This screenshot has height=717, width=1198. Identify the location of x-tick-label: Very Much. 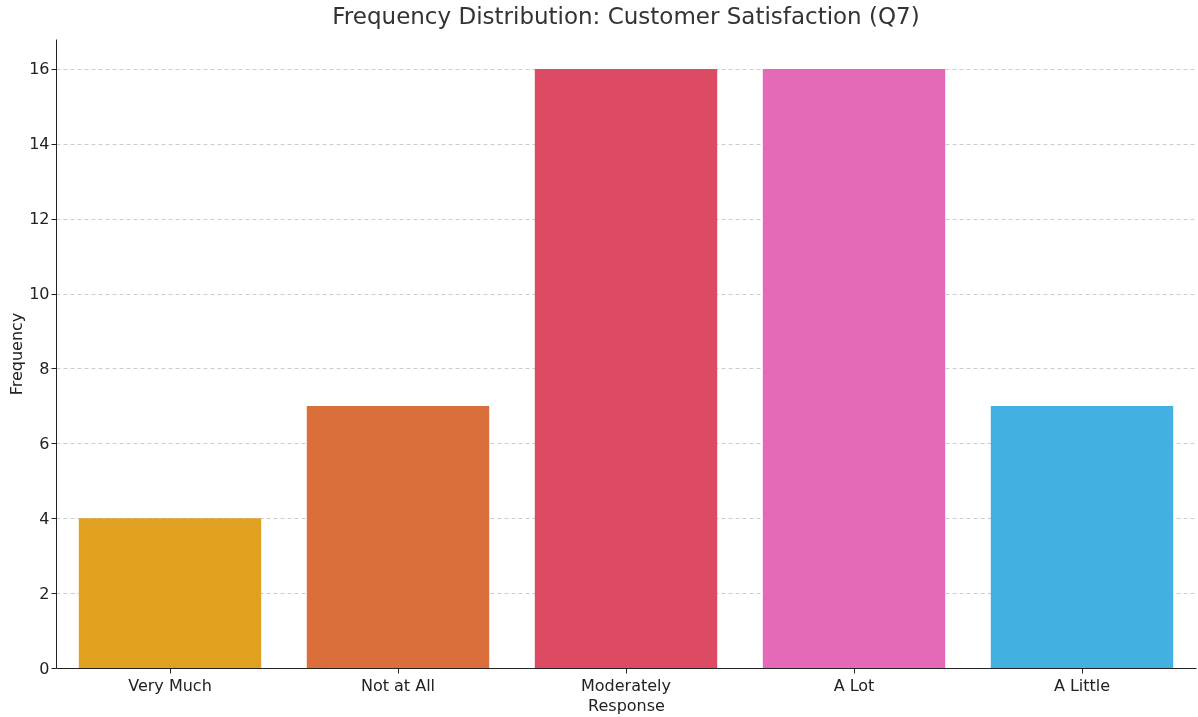
(170, 685).